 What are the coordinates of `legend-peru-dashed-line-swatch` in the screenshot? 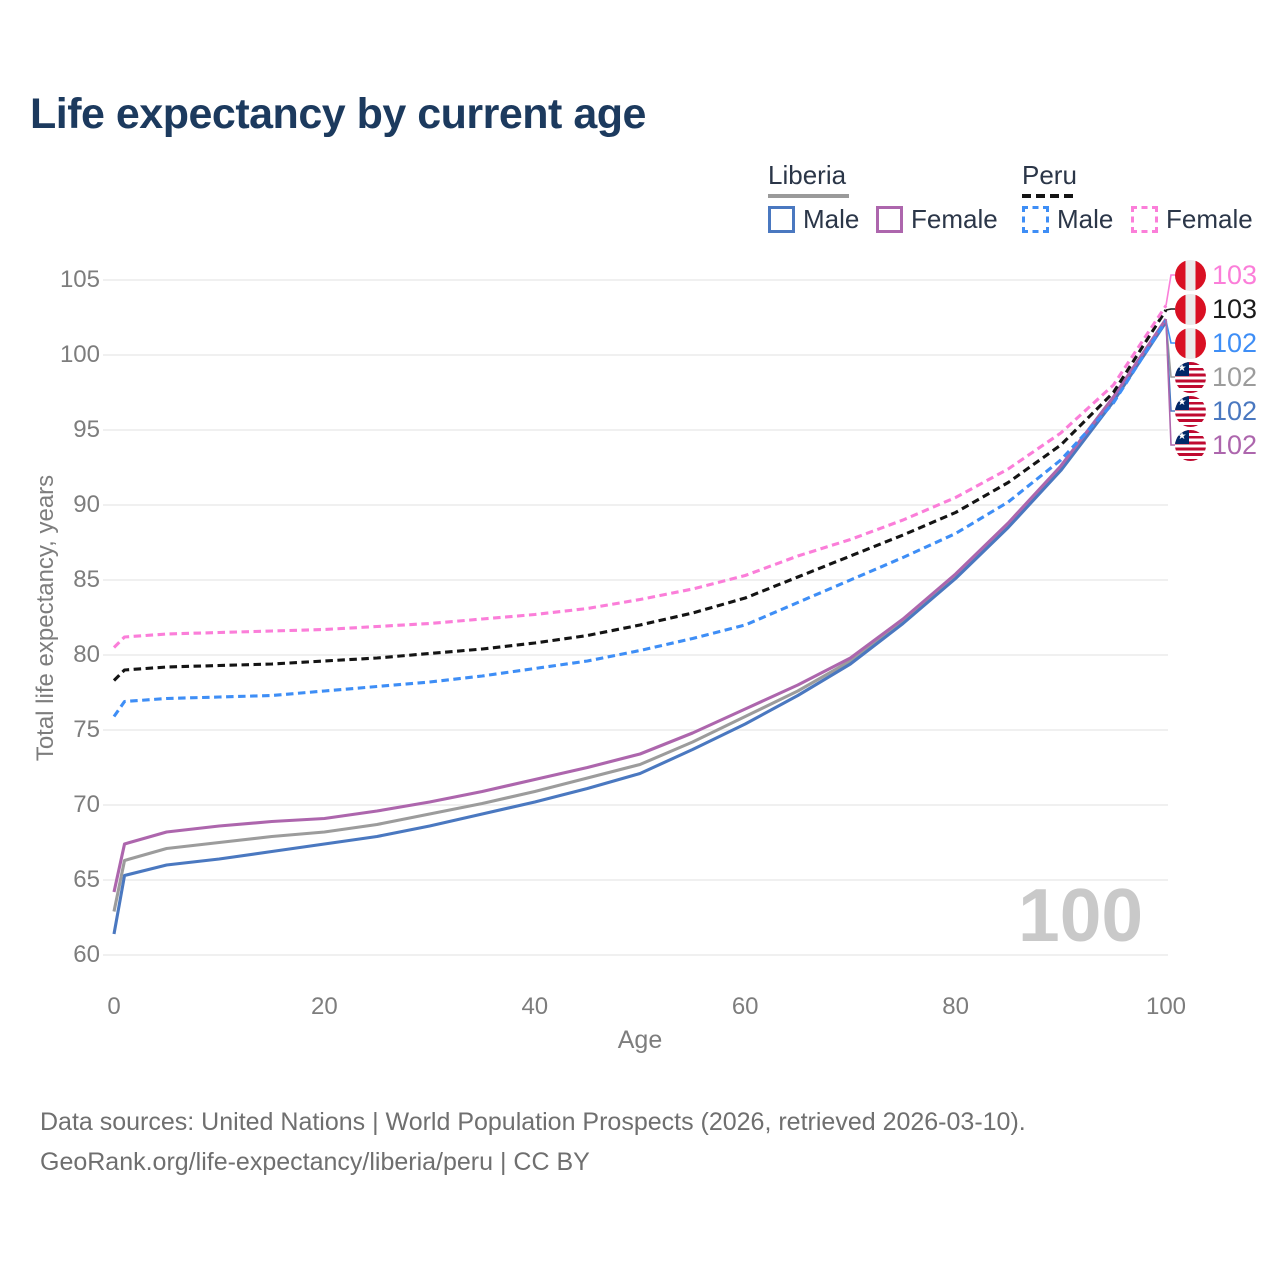 It's located at (1050, 196).